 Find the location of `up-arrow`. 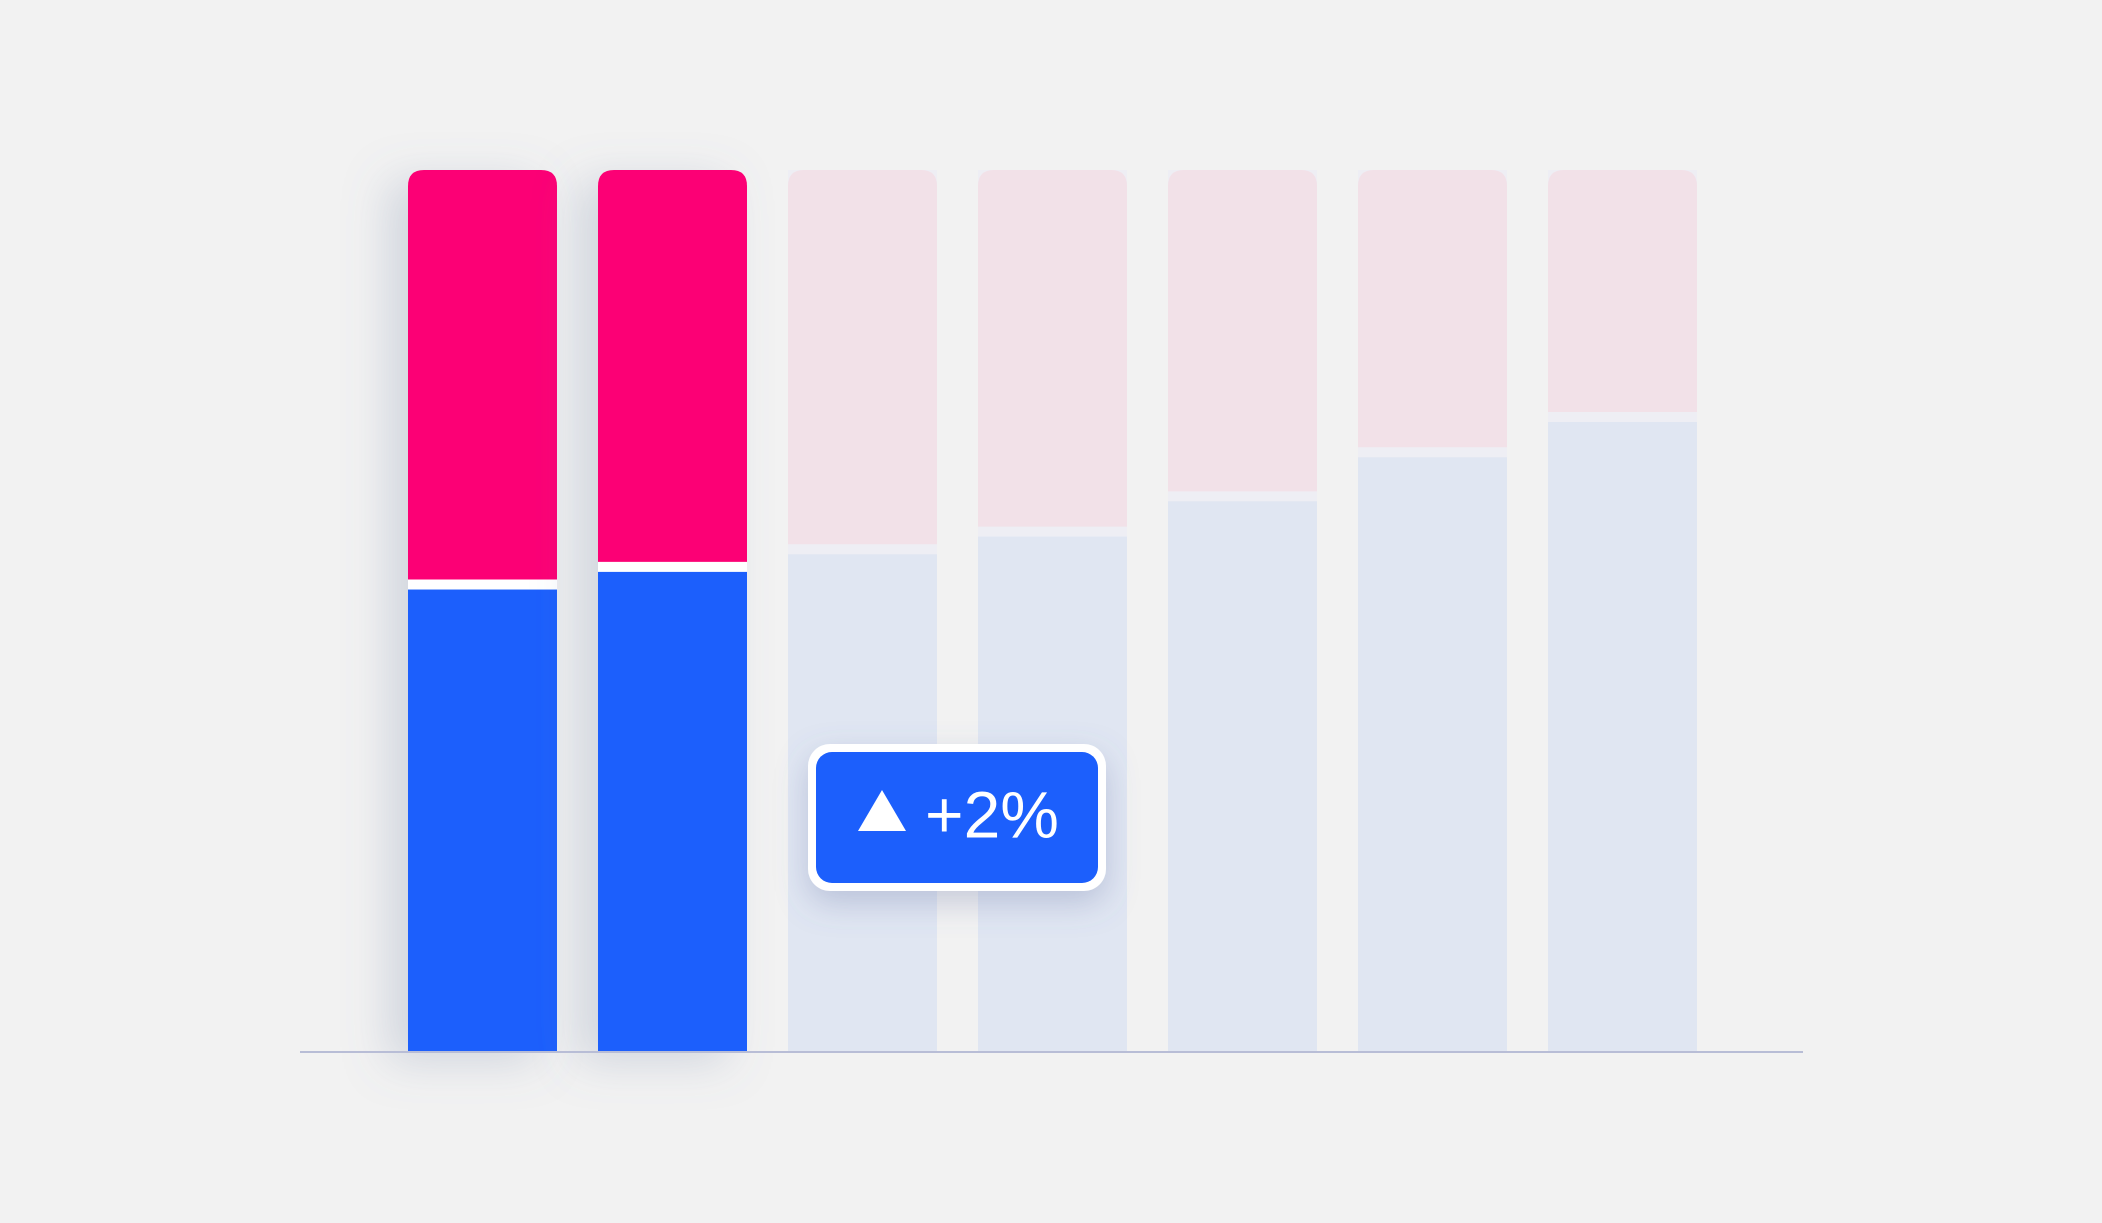

up-arrow is located at coordinates (882, 810).